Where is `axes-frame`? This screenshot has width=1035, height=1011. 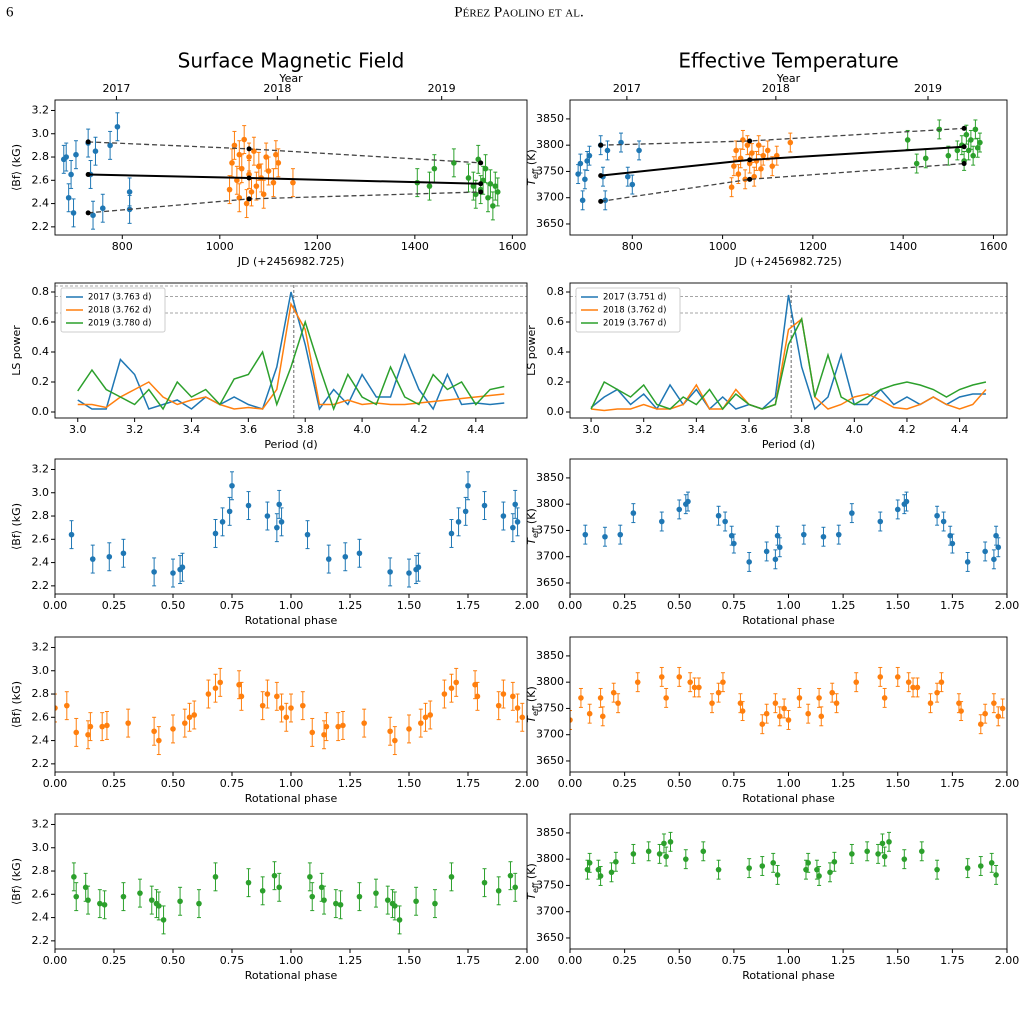 axes-frame is located at coordinates (788, 704).